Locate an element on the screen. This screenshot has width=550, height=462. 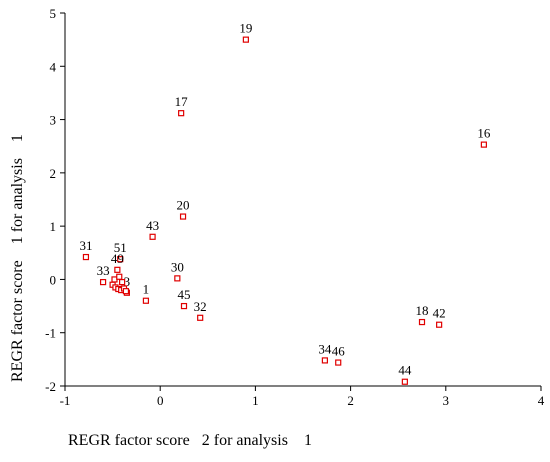
x-axis-title: REGR factor score 2 for analysis 1 is located at coordinates (190, 440).